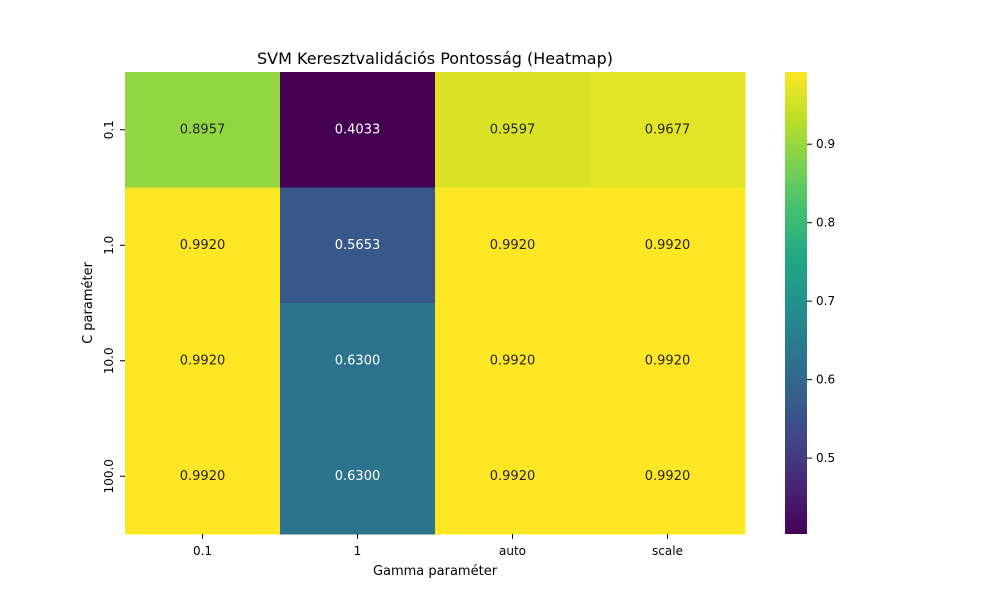 Image resolution: width=1000 pixels, height=600 pixels. What do you see at coordinates (88, 302) in the screenshot?
I see `y-axis-label: C paraméter` at bounding box center [88, 302].